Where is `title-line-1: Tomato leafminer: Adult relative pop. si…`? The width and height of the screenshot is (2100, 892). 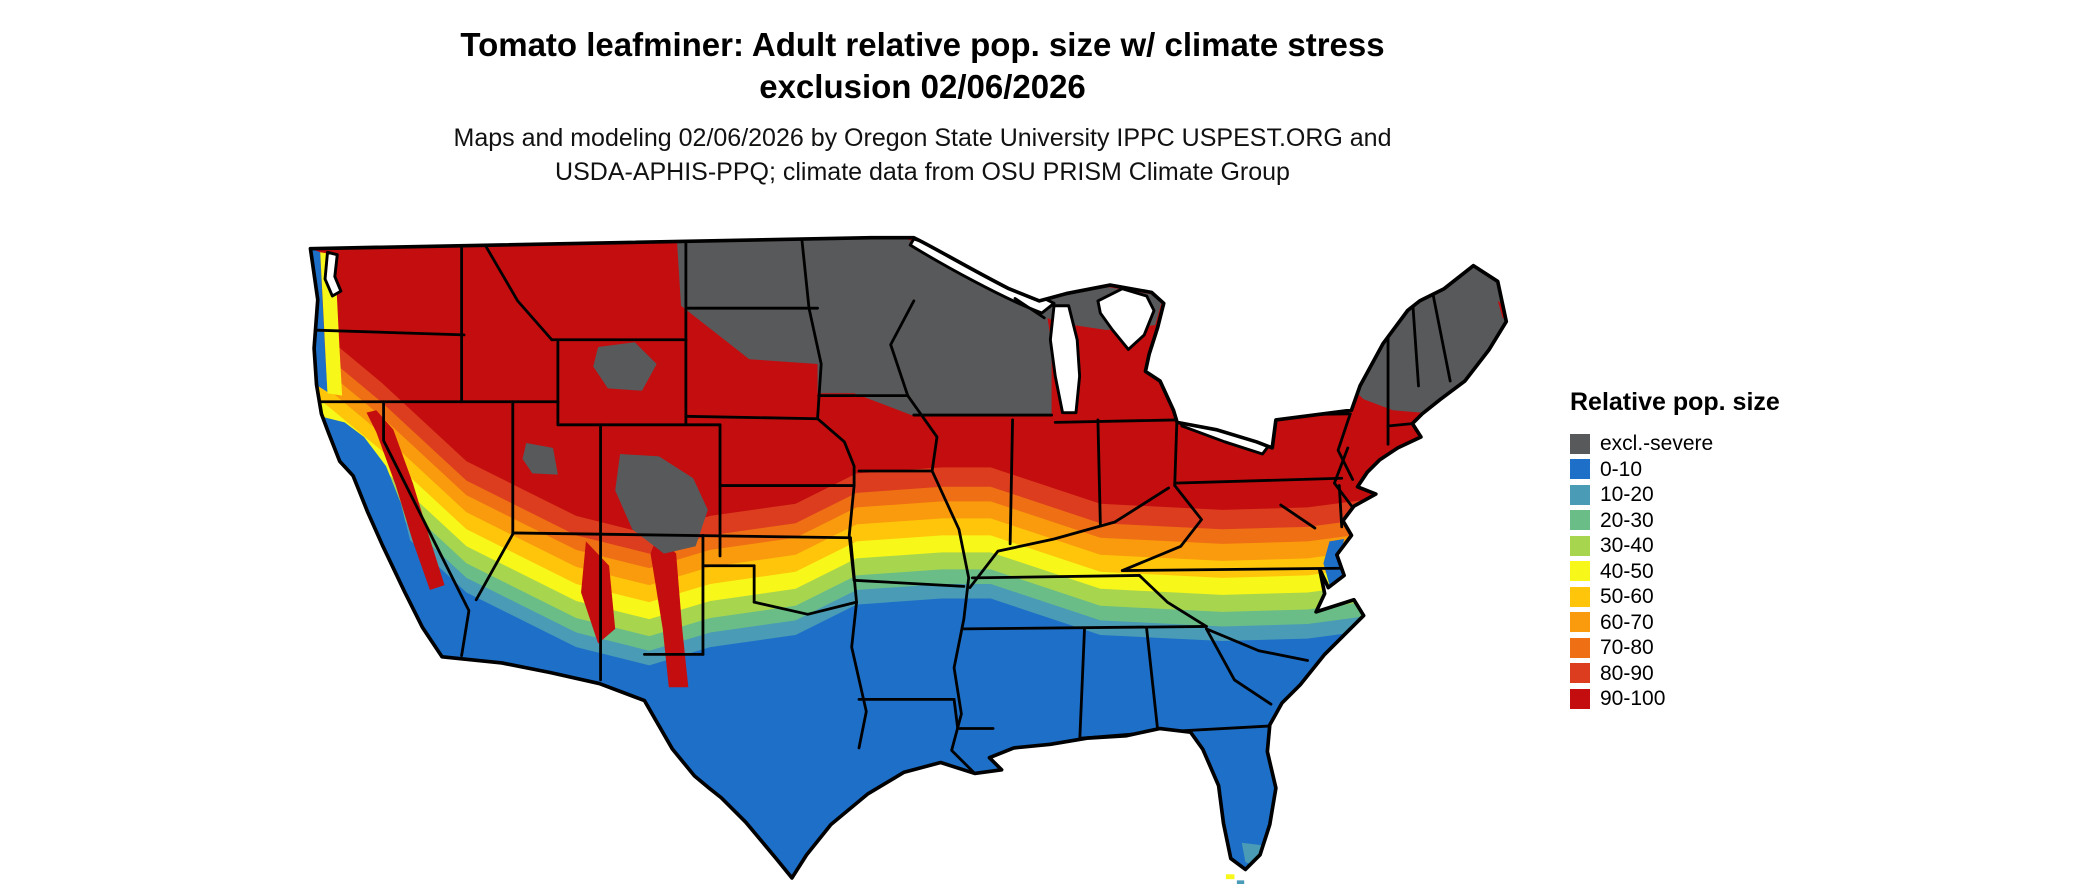 title-line-1: Tomato leafminer: Adult relative pop. si… is located at coordinates (922, 44).